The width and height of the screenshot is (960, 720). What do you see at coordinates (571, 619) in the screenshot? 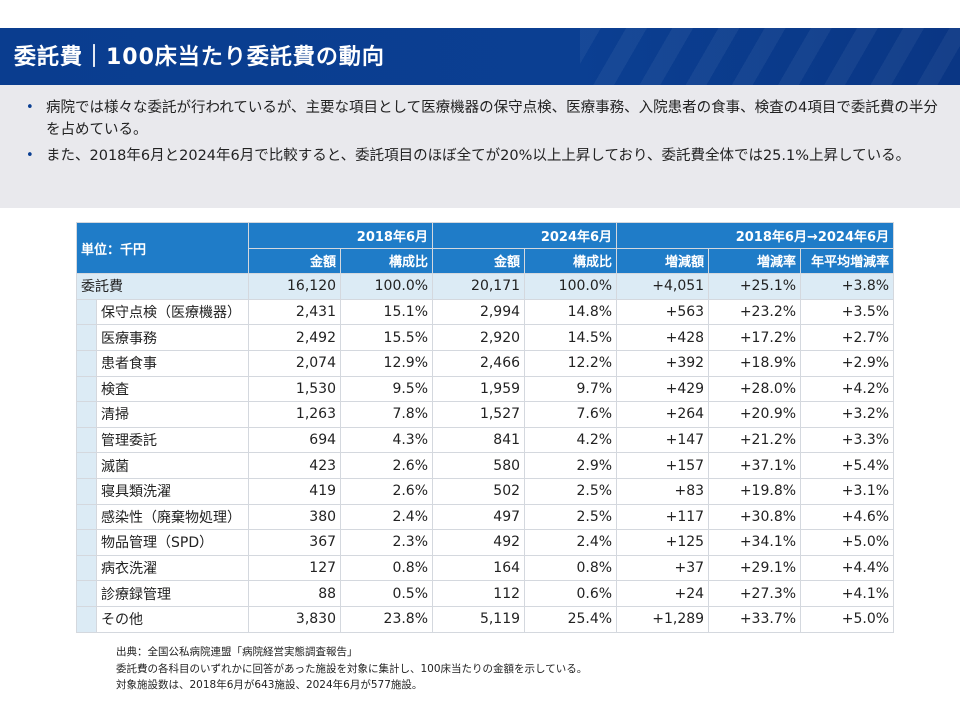
I see `table-cell: 25.4%` at bounding box center [571, 619].